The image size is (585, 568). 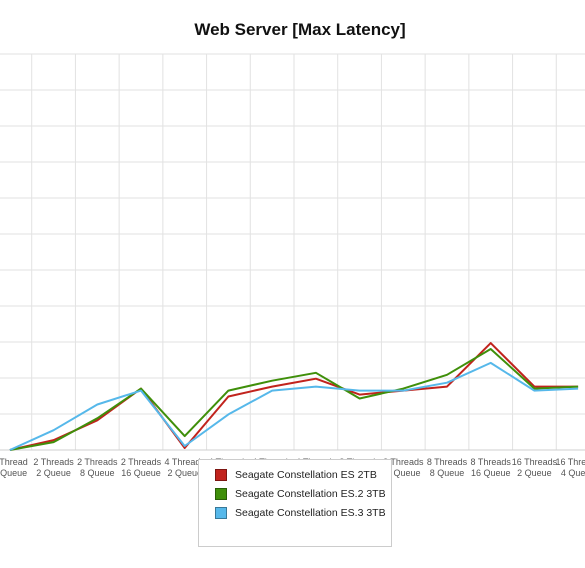 I want to click on legend-item: Seagate Constellation ES 2TB, so click(x=295, y=474).